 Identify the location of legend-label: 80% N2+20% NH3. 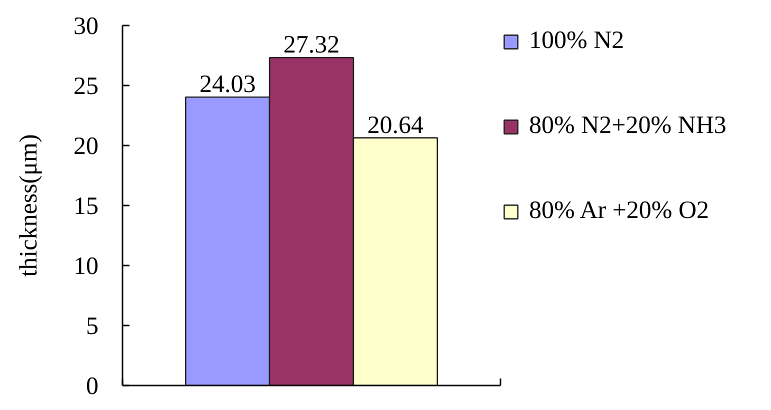
(627, 126).